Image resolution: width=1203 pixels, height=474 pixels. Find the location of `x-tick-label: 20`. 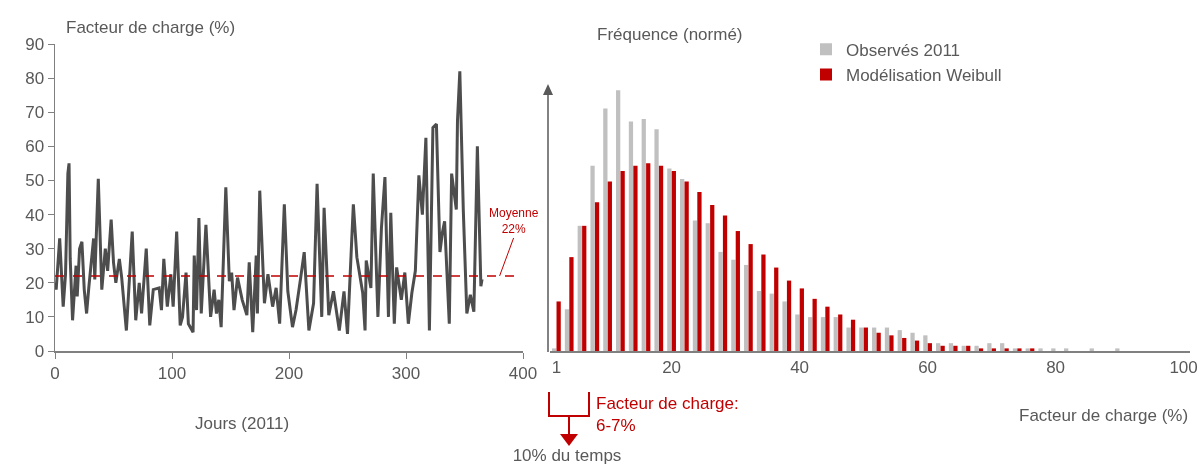

x-tick-label: 20 is located at coordinates (672, 367).